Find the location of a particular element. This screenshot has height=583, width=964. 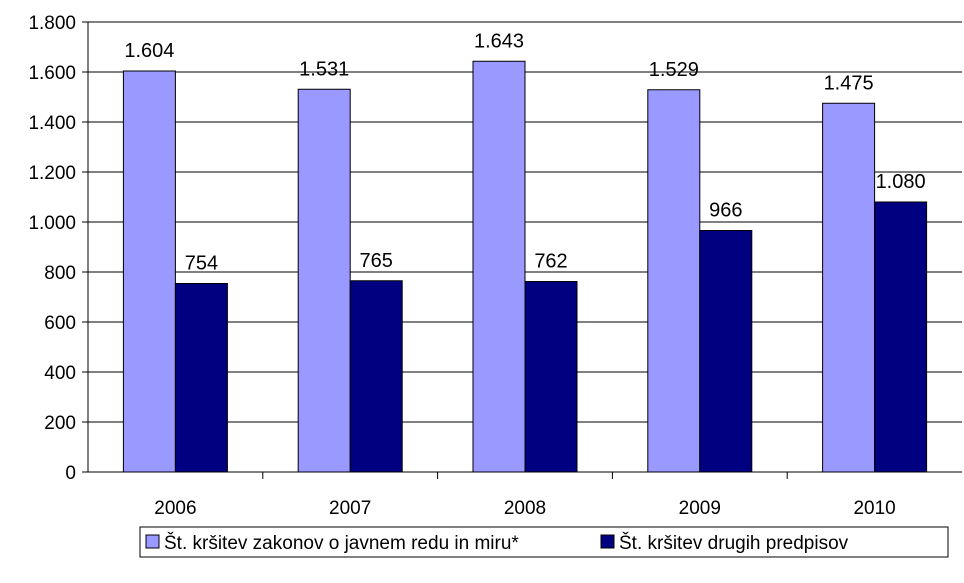

data-label: 1.643 is located at coordinates (499, 41).